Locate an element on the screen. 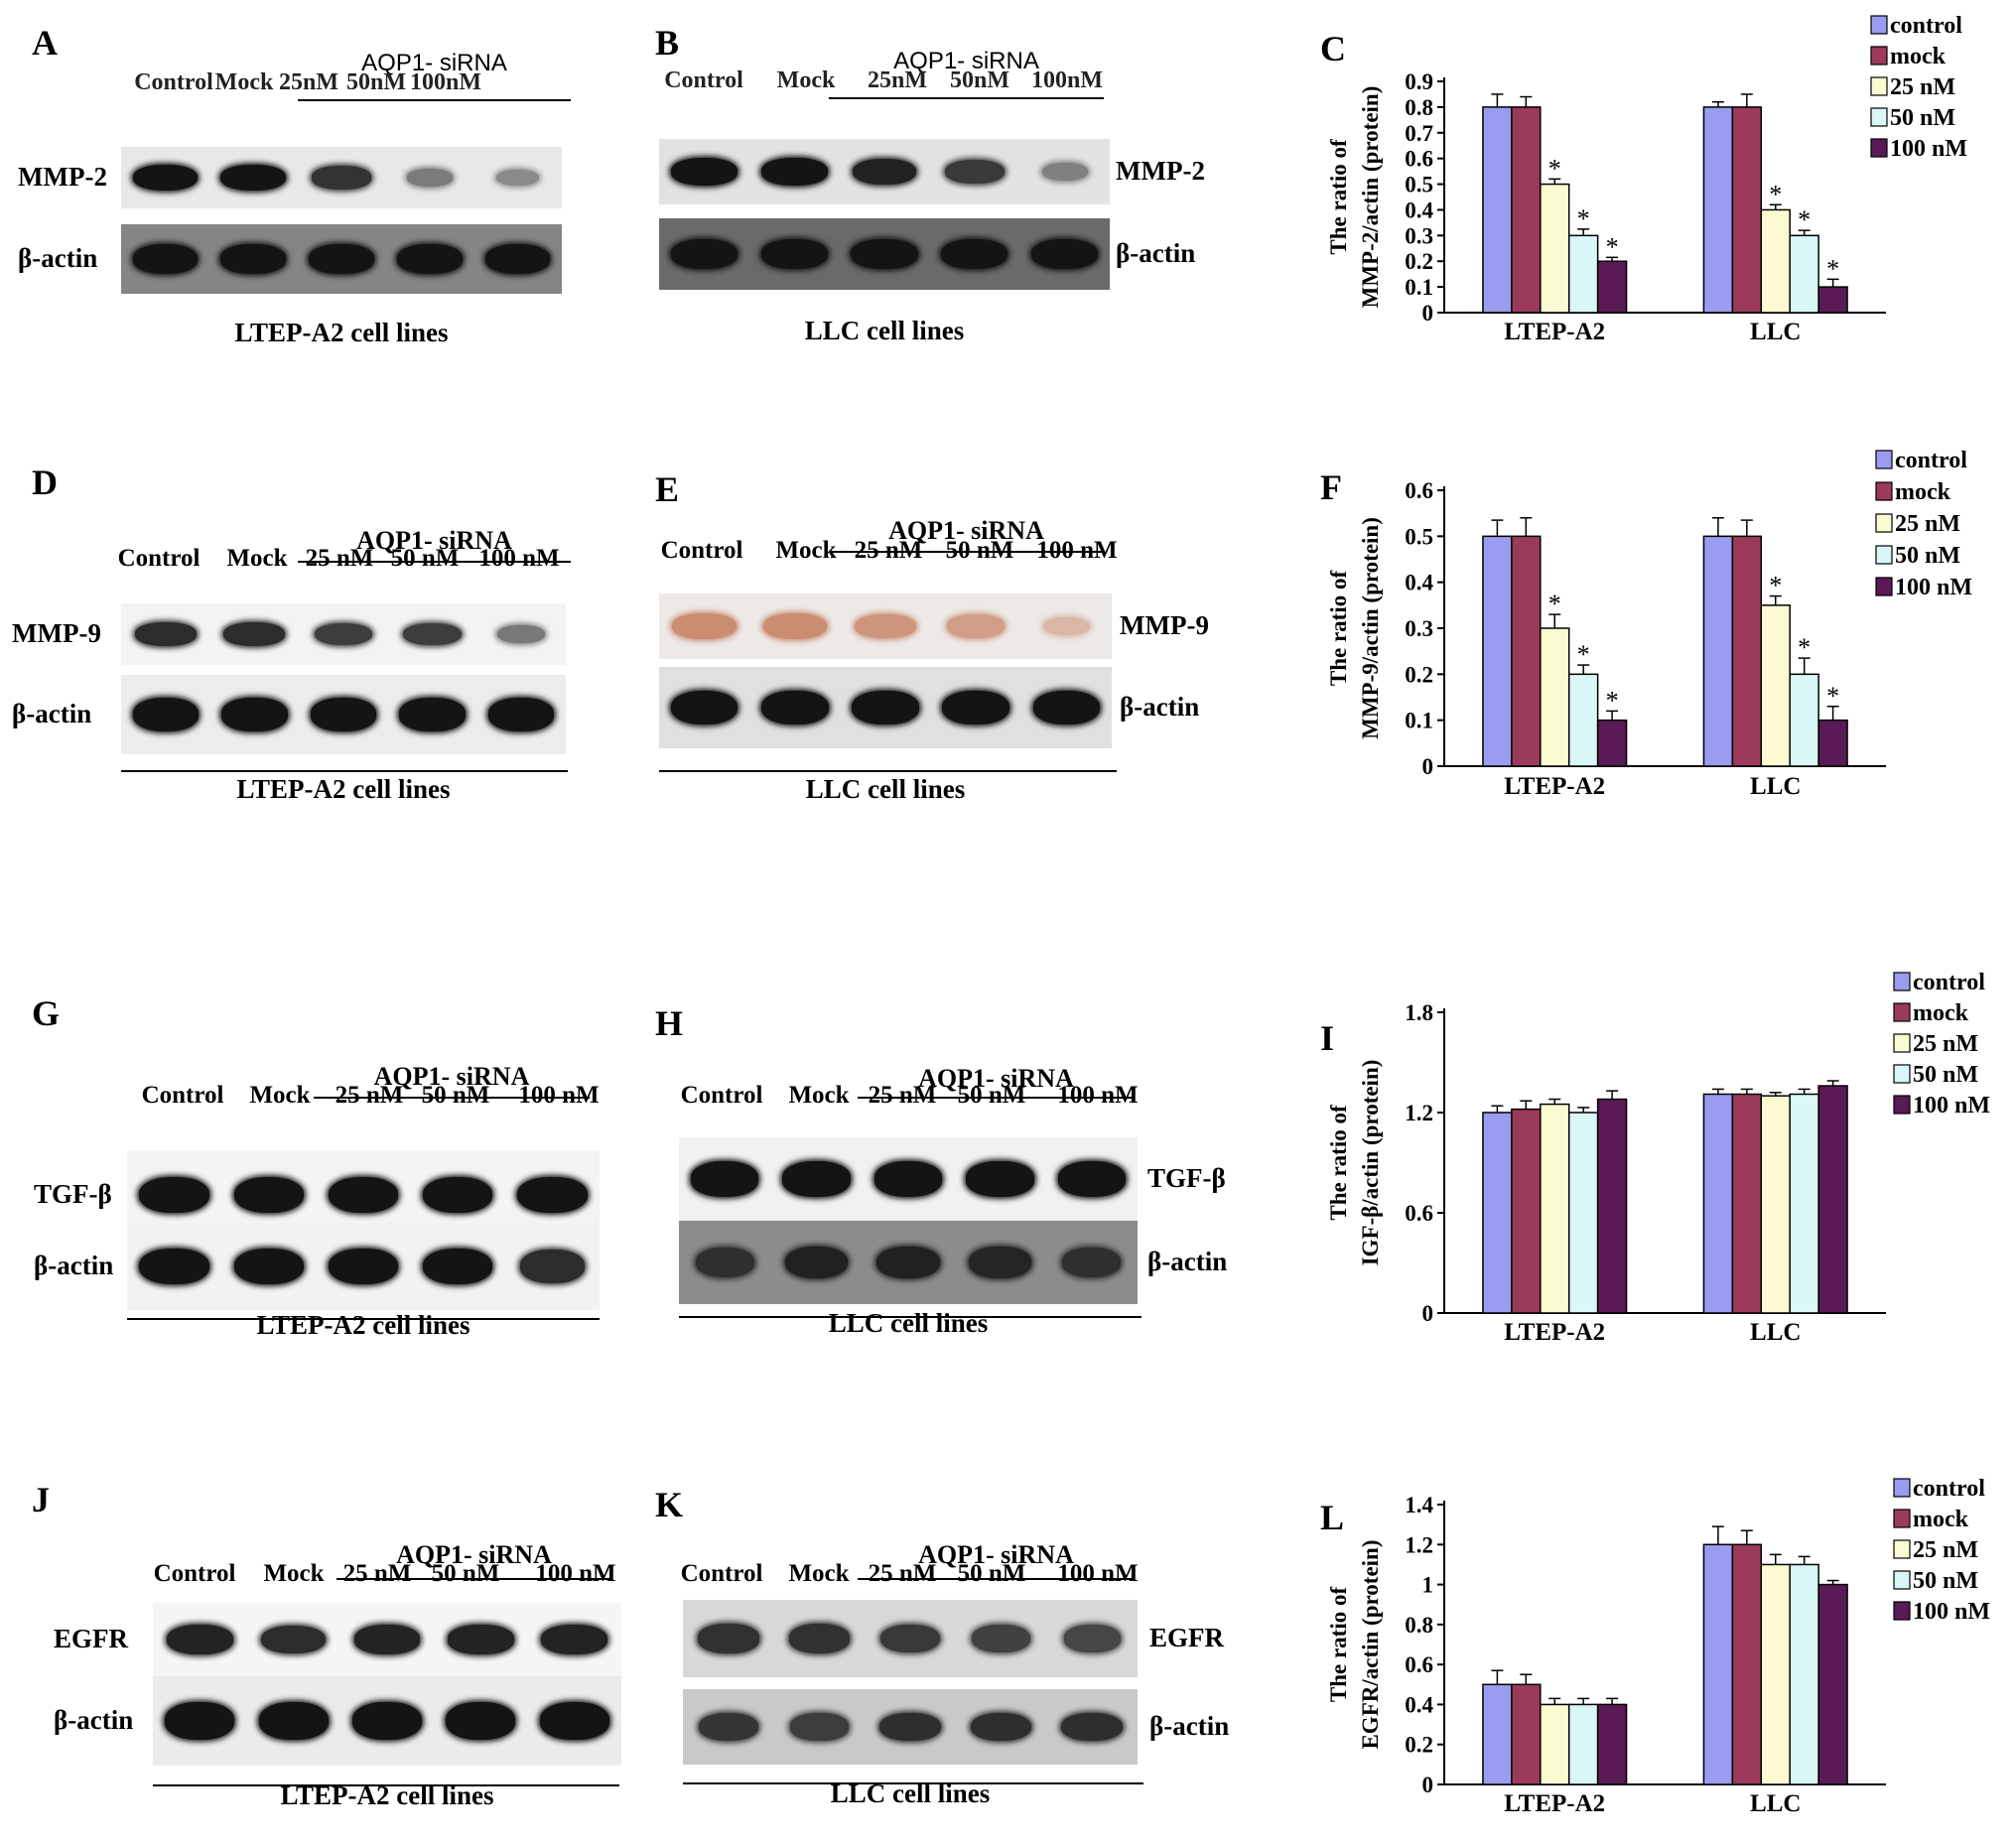 This screenshot has height=1844, width=2016. y-axis-label: IGF-β/actin (protein) is located at coordinates (1371, 1163).